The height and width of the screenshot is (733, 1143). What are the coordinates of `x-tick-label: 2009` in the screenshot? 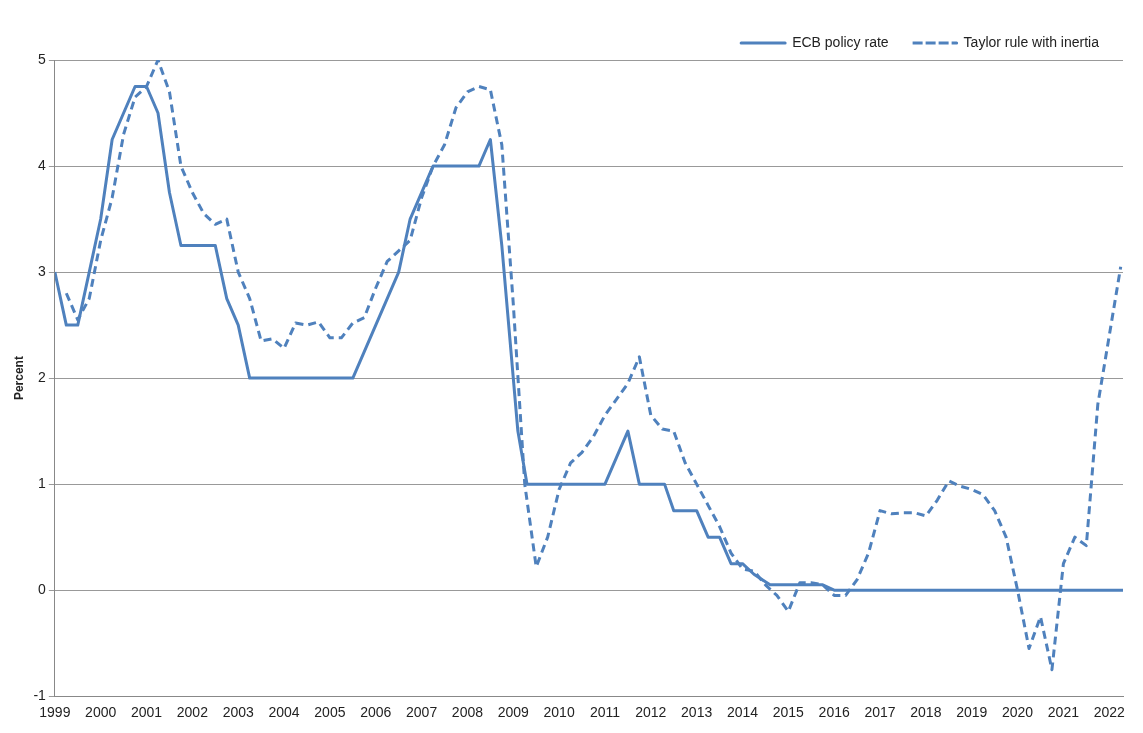 It's located at (513, 712).